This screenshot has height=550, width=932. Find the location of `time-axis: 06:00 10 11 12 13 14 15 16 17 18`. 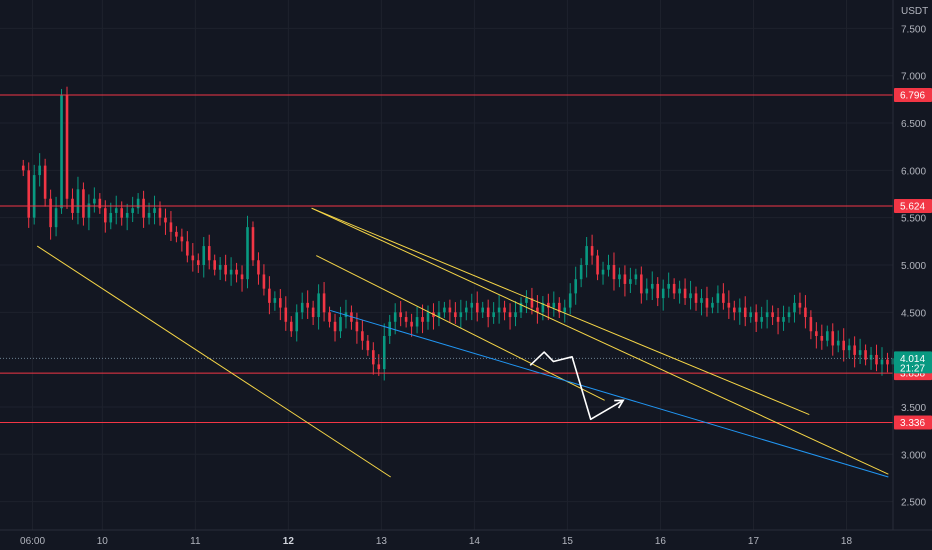

time-axis: 06:00 10 11 12 13 14 15 16 17 18 is located at coordinates (436, 541).